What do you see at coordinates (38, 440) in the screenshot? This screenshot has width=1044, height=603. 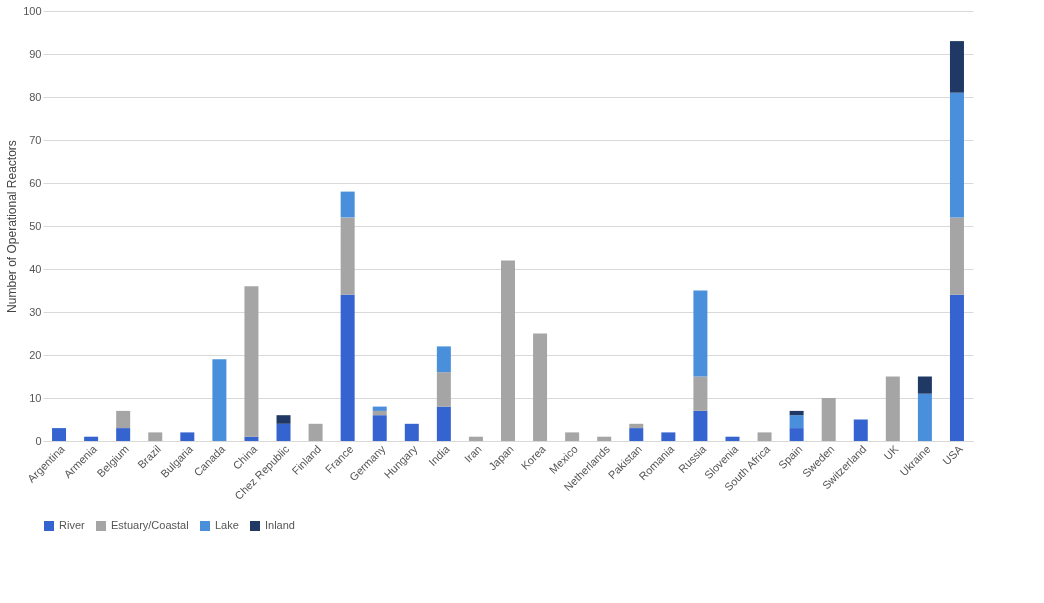 I see `y-tick-label: 0` at bounding box center [38, 440].